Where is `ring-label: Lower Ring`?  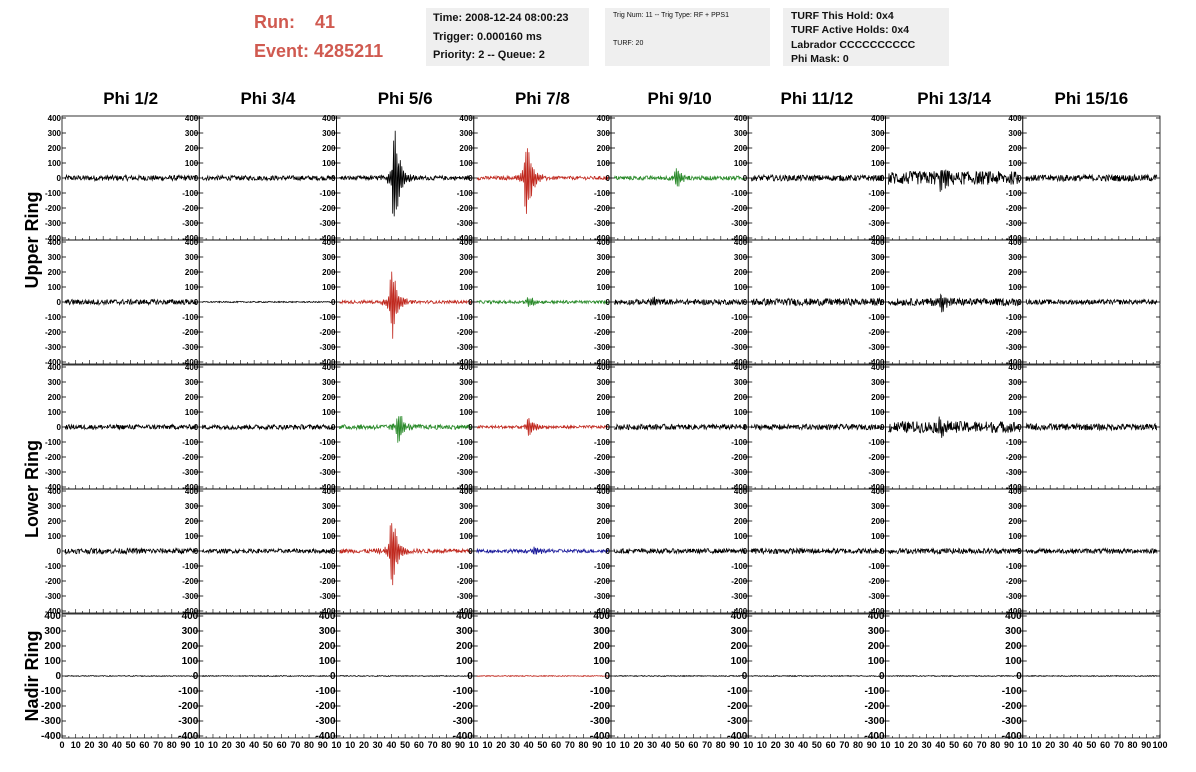
ring-label: Lower Ring is located at coordinates (32, 489).